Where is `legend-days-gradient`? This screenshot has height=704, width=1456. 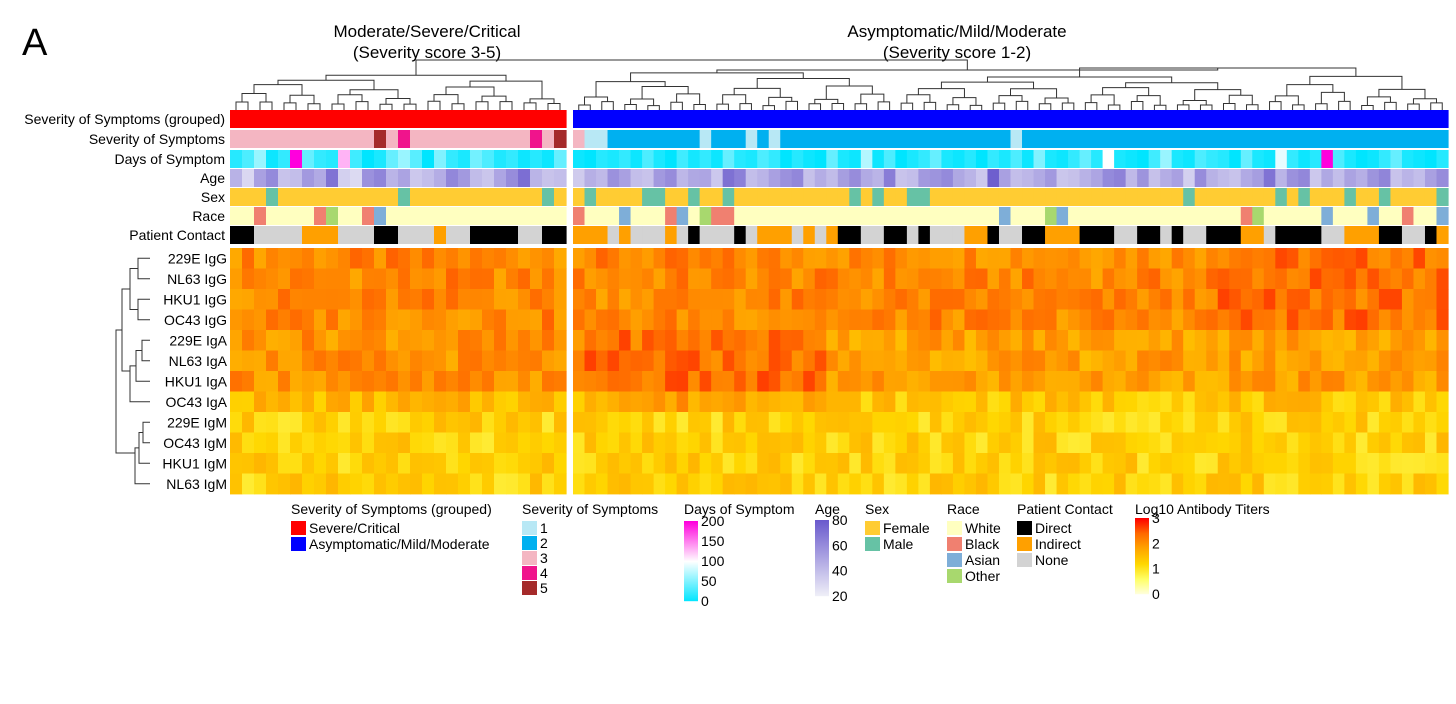 legend-days-gradient is located at coordinates (691, 594).